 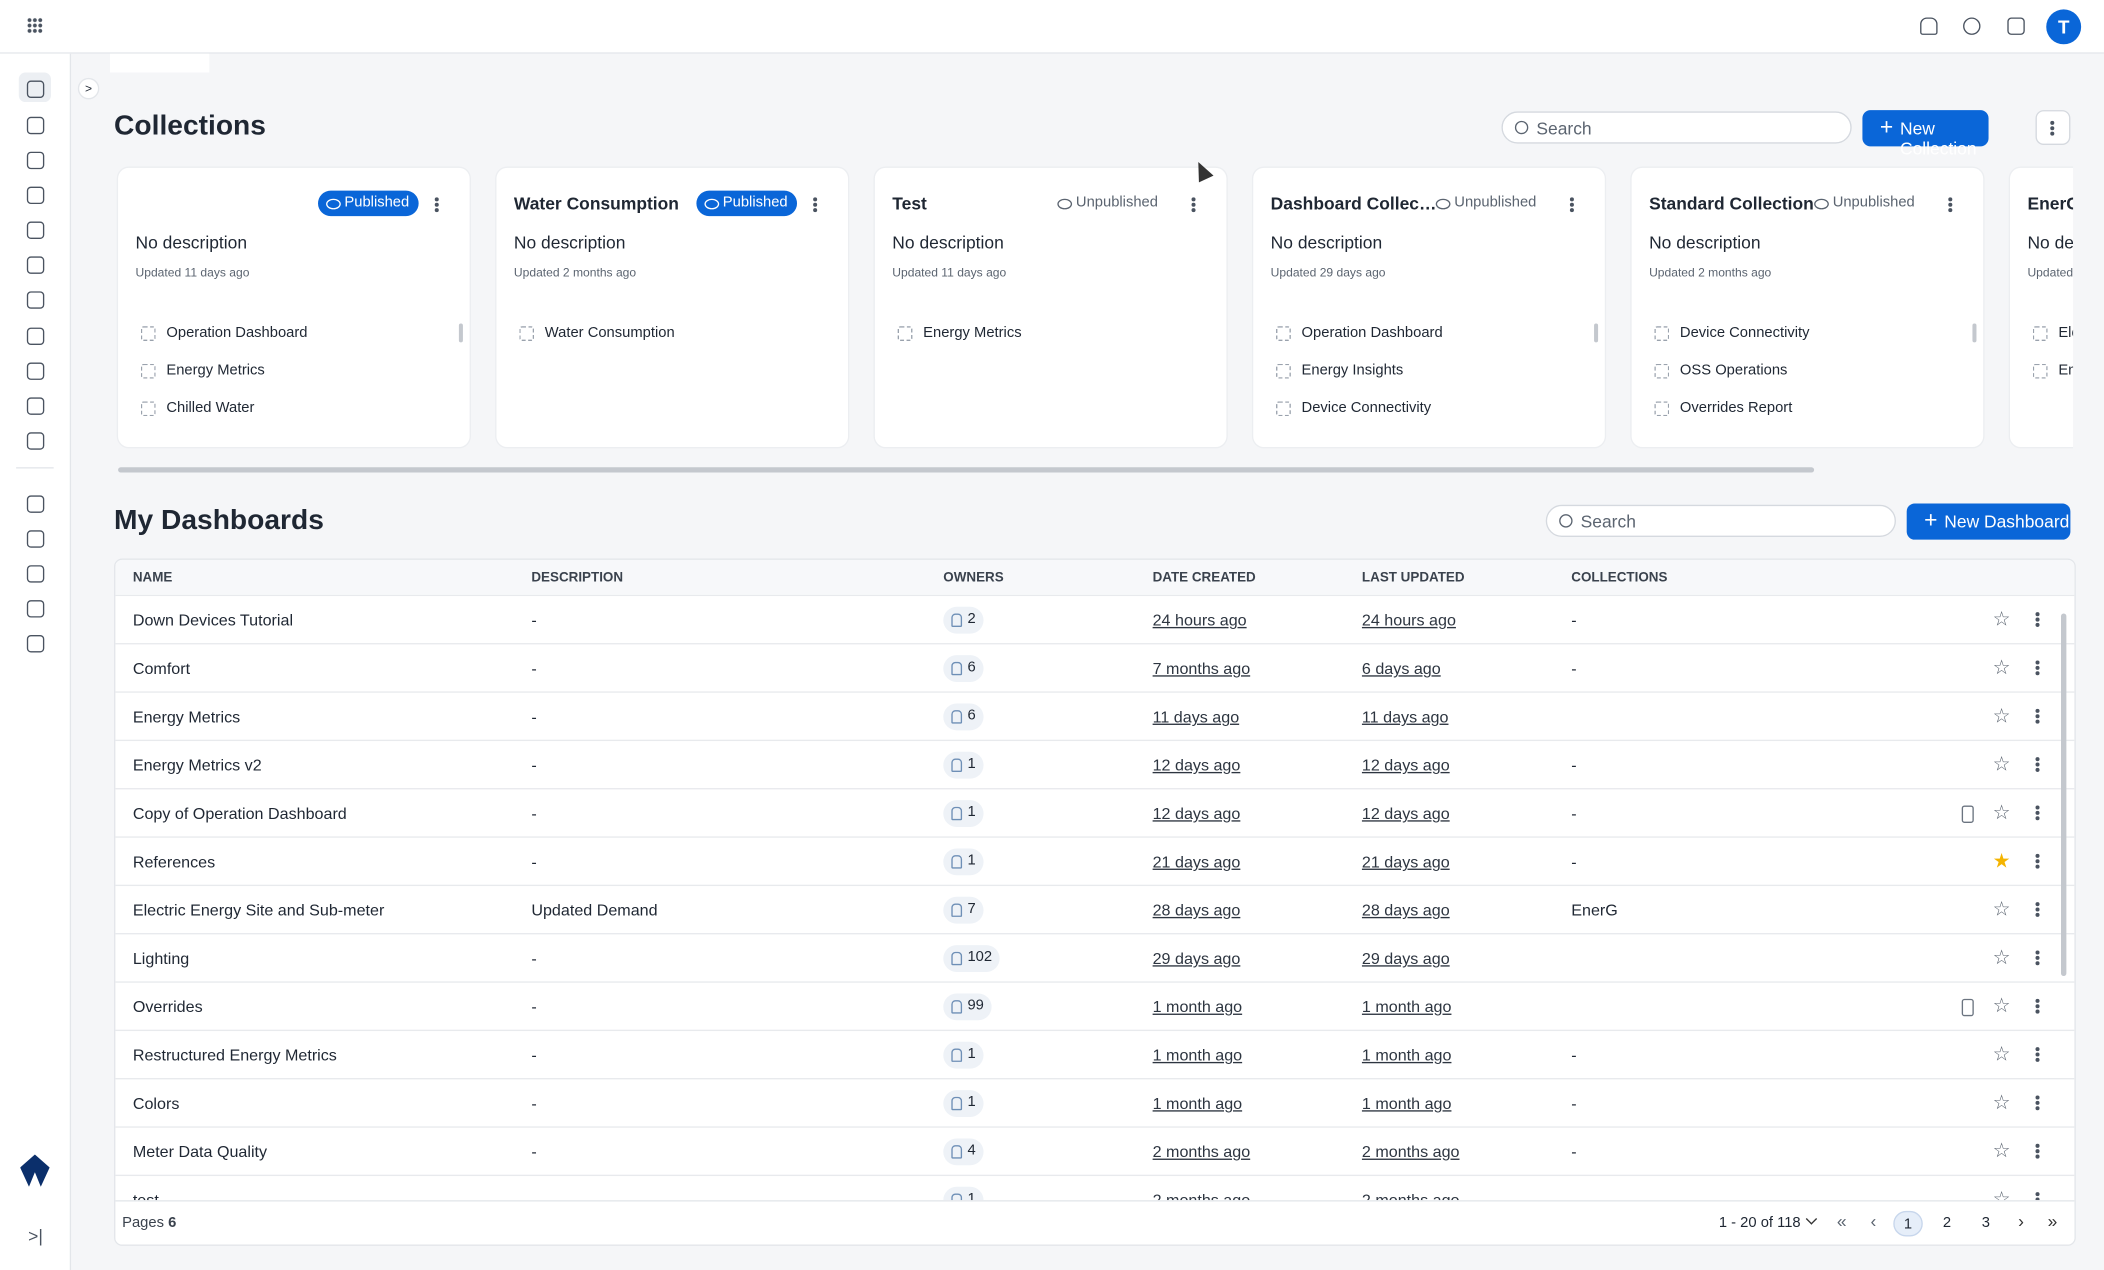 What do you see at coordinates (258, 910) in the screenshot?
I see `dashboard-name: Electric Energy Site and Sub-meter` at bounding box center [258, 910].